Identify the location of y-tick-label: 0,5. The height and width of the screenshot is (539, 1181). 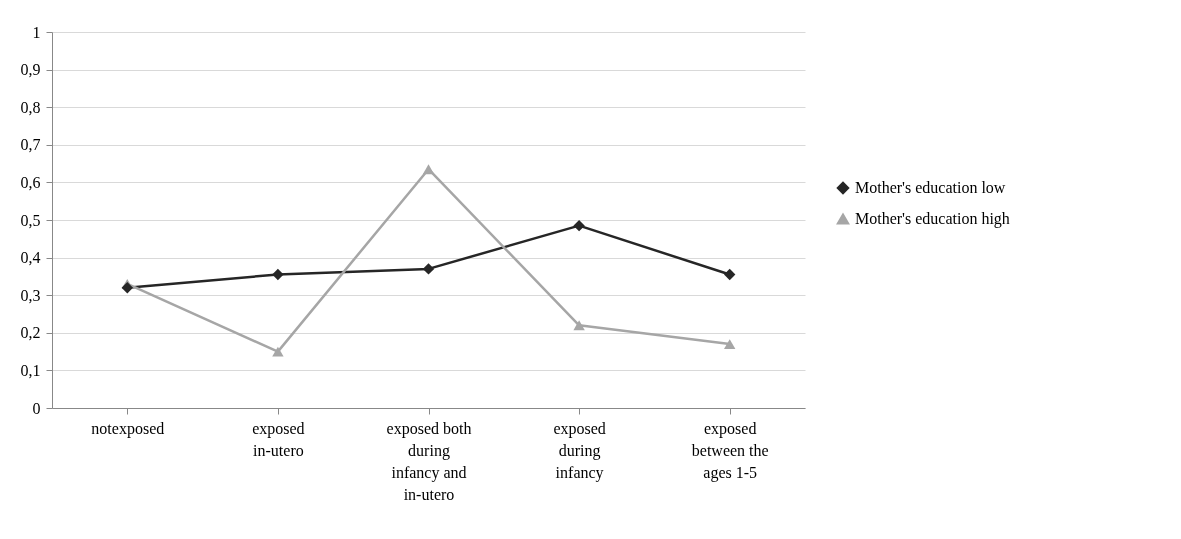
(30, 220).